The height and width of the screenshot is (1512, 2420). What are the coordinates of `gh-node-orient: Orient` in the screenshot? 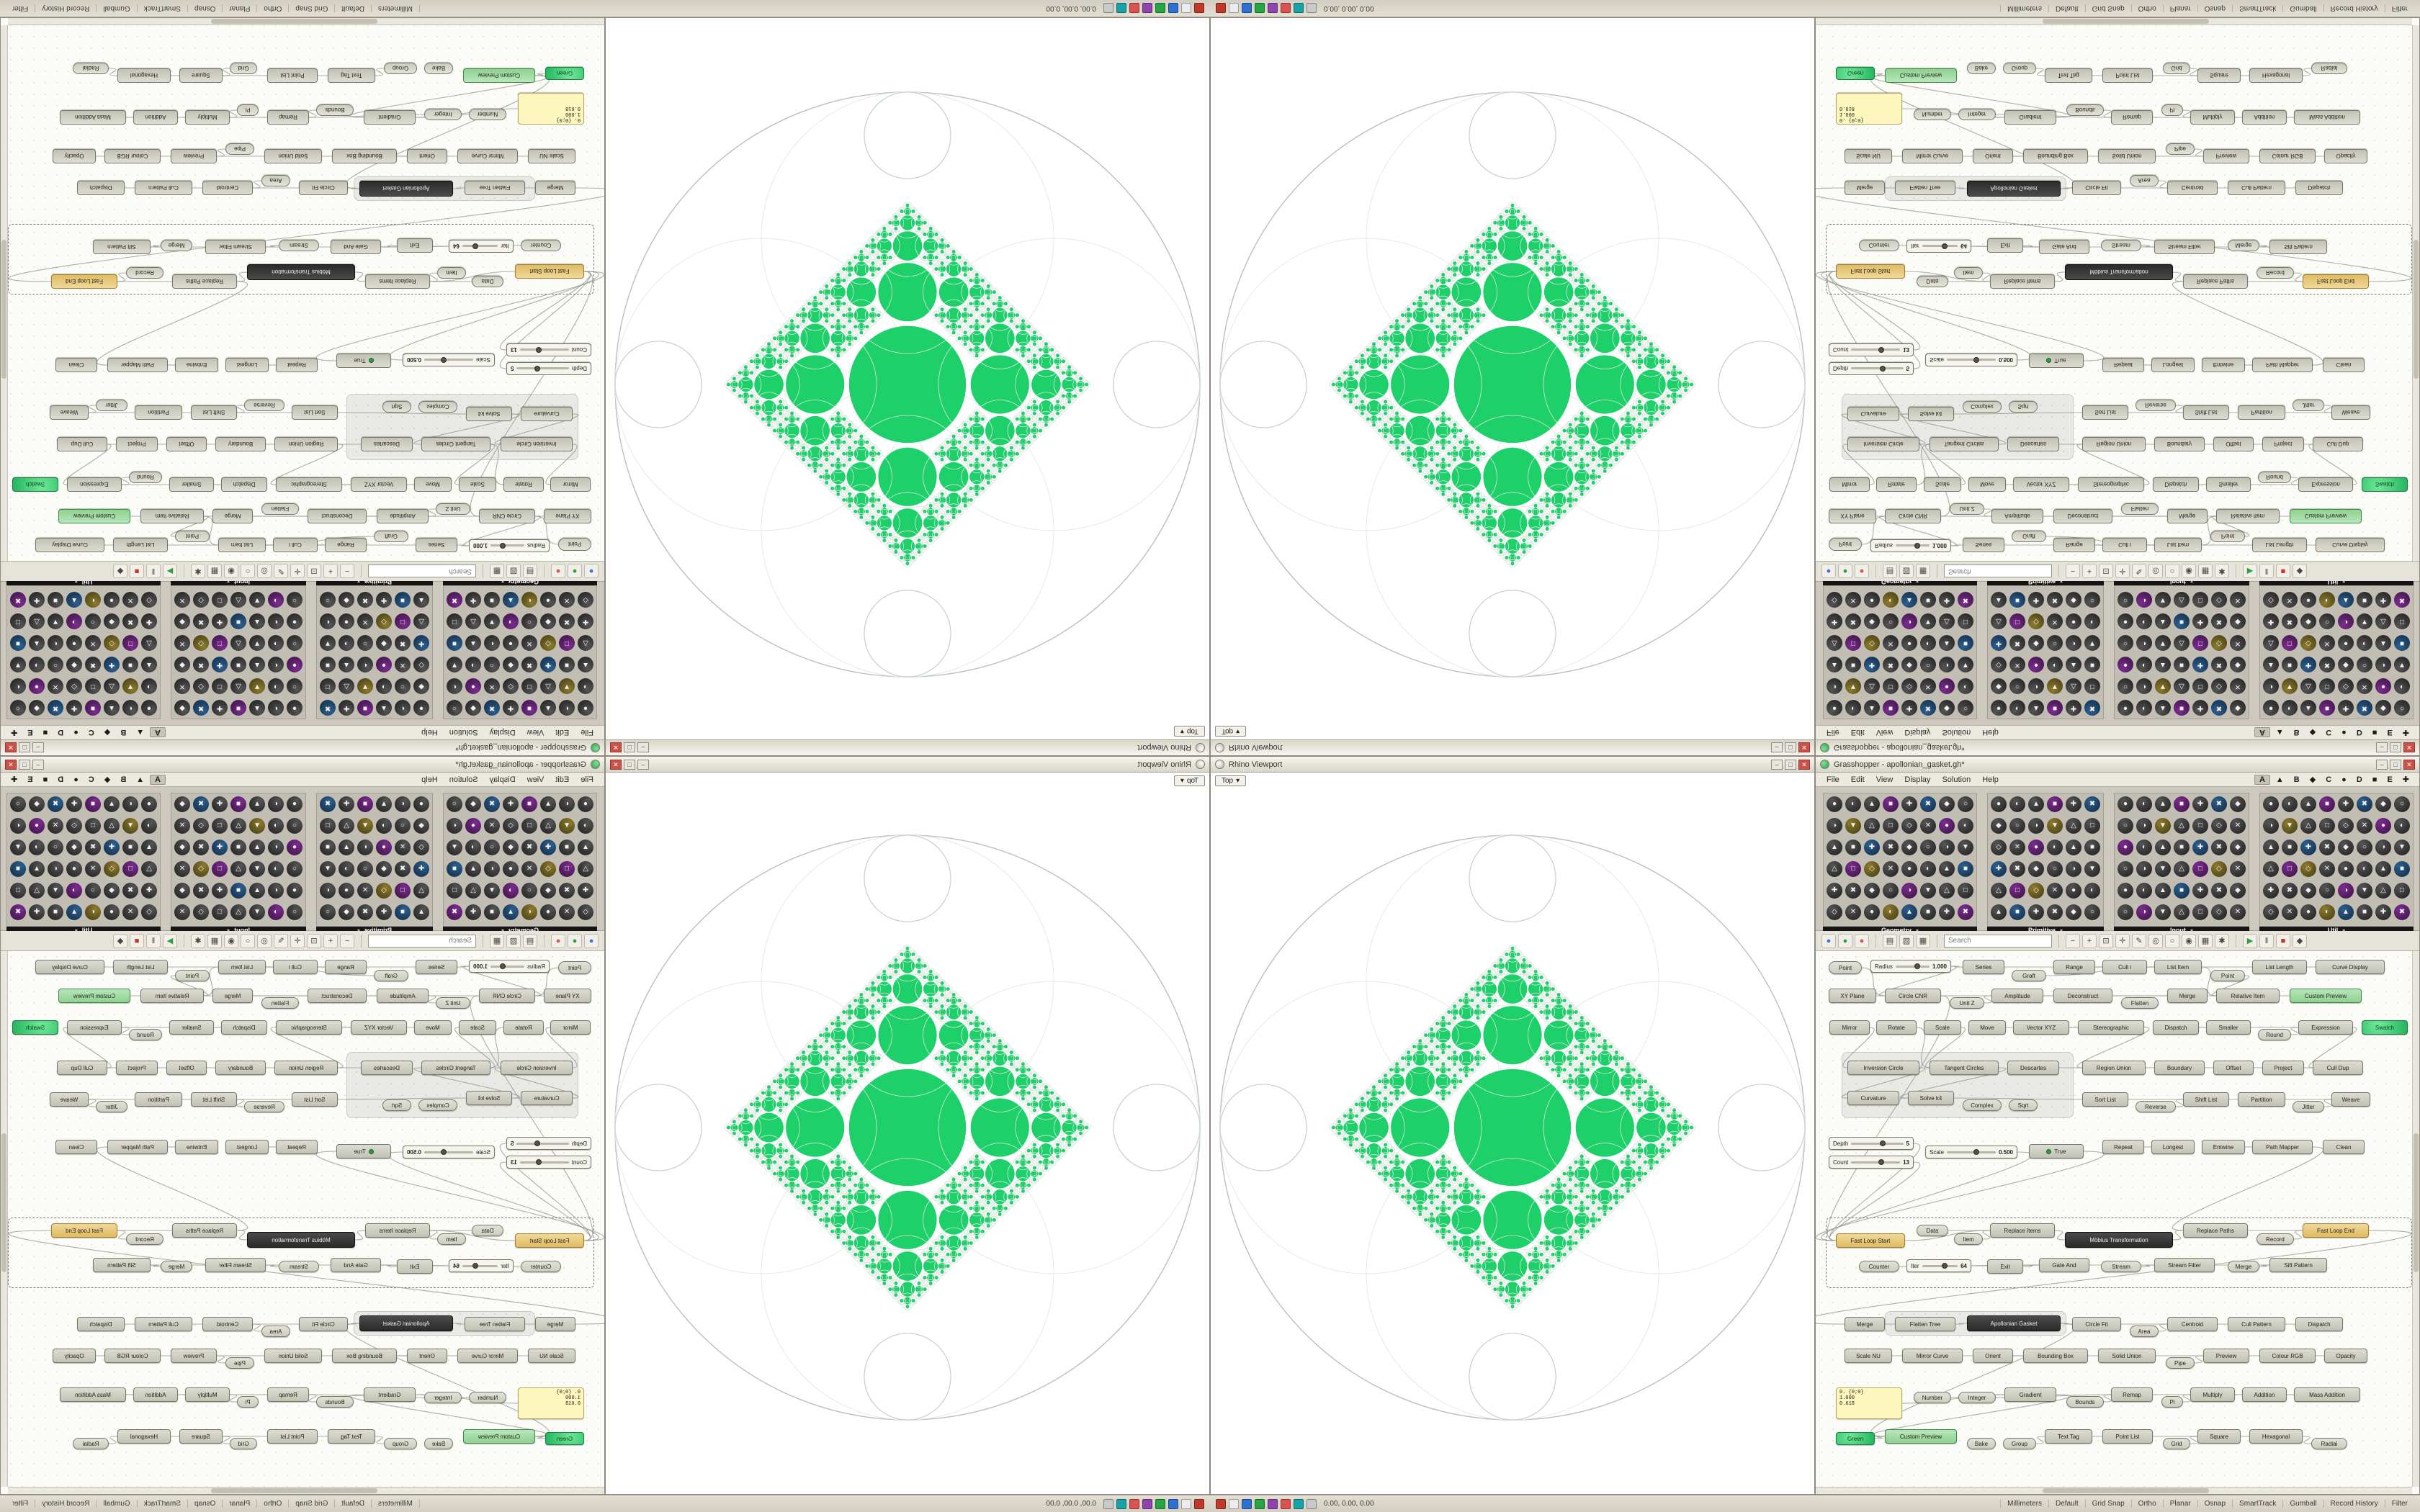 It's located at (427, 156).